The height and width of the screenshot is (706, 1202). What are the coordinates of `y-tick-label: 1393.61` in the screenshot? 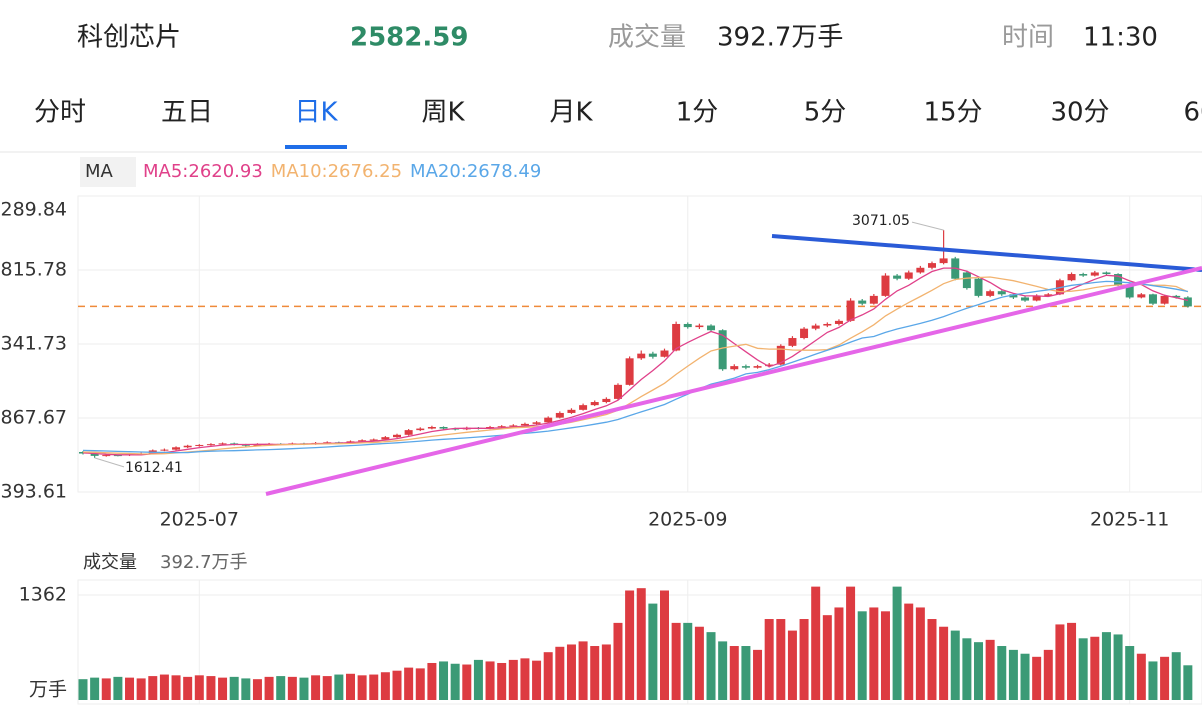 It's located at (33, 492).